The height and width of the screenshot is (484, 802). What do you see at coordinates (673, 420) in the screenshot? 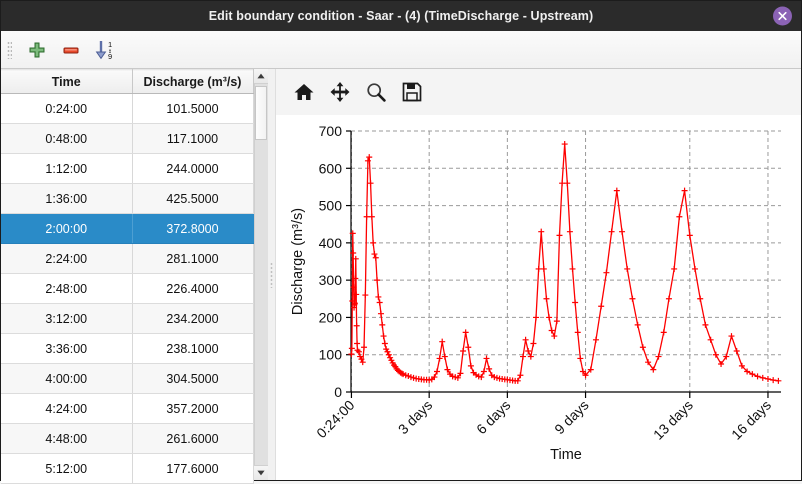
I see `x-tick-label: 13 days` at bounding box center [673, 420].